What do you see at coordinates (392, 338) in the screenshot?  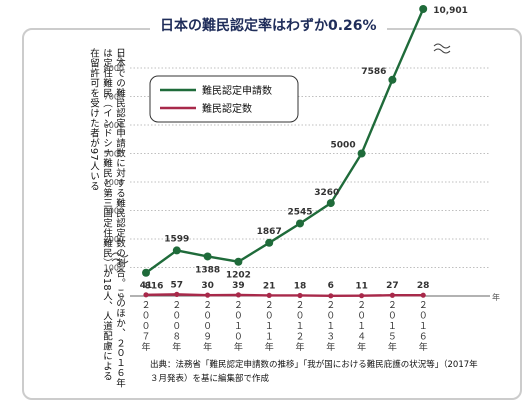 I see `x-tick-char: ５` at bounding box center [392, 338].